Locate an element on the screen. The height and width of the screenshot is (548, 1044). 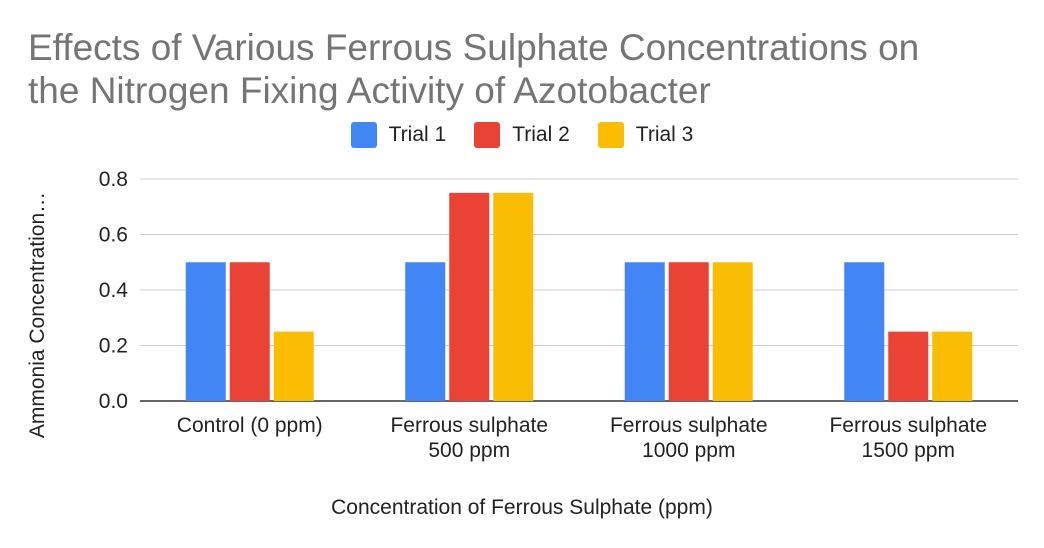
y-tick-label: 0.6 is located at coordinates (113, 235).